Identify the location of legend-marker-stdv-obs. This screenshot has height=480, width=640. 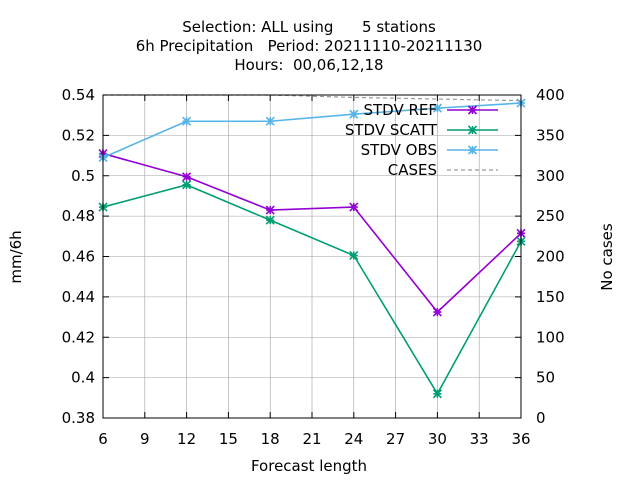
(472, 150).